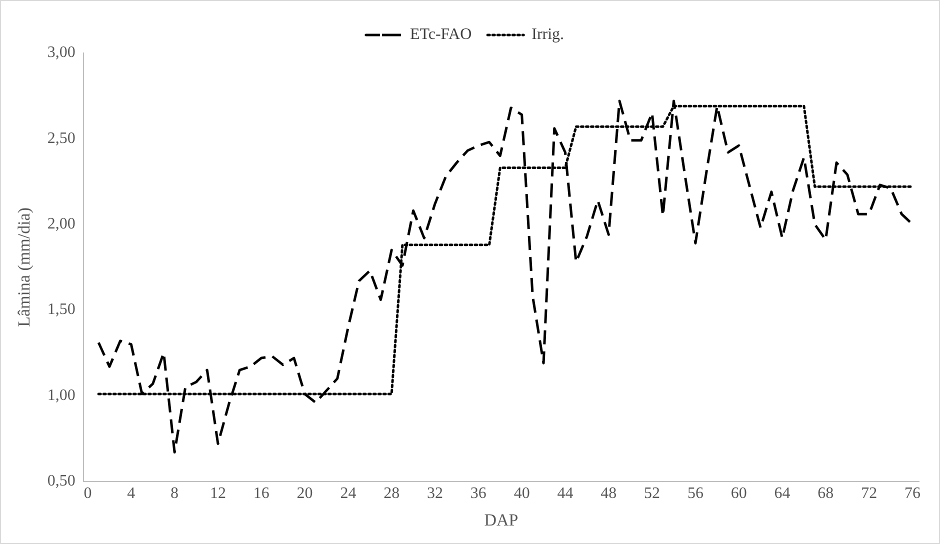 The image size is (940, 544). I want to click on x-tick-label: 44, so click(565, 493).